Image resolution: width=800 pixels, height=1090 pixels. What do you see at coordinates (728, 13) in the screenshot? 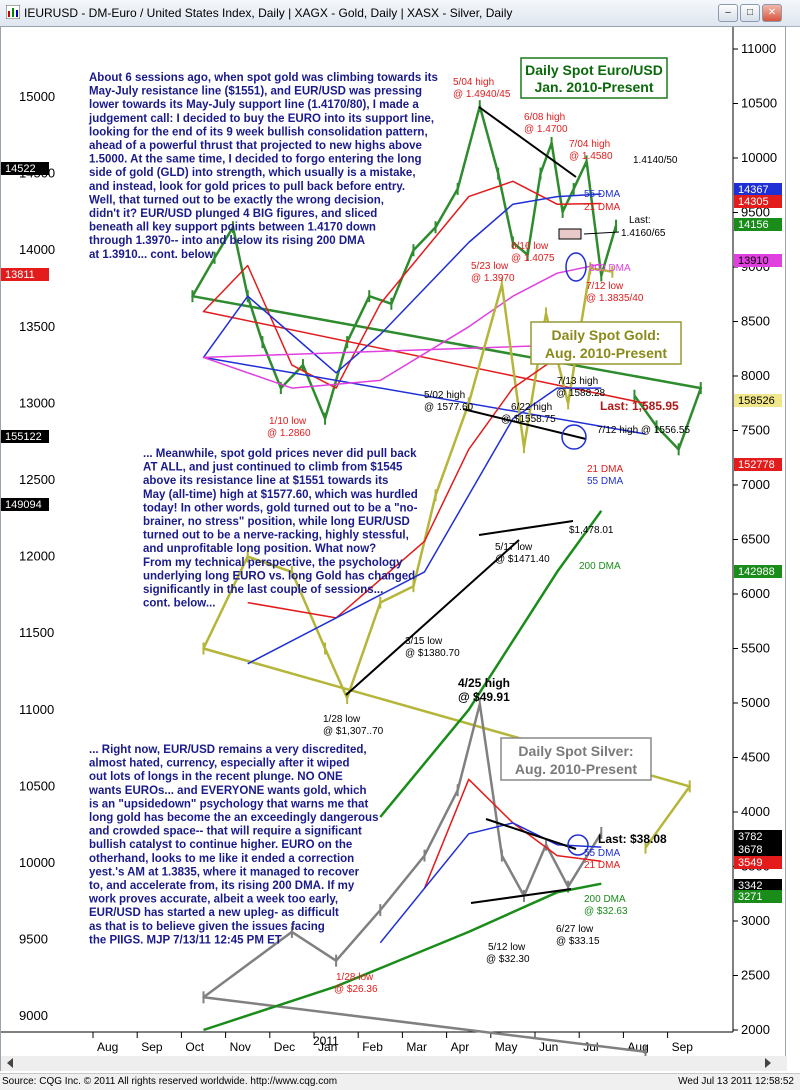
I see `minimize-button: –` at bounding box center [728, 13].